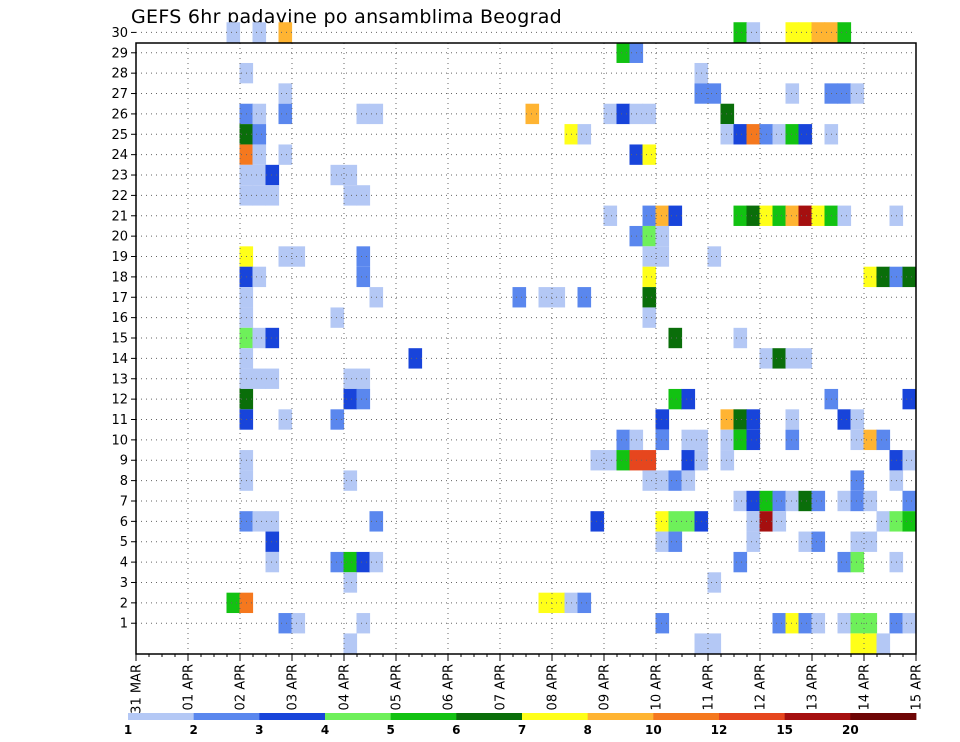 Image resolution: width=960 pixels, height=742 pixels. Describe the element at coordinates (605, 687) in the screenshot. I see `x-tick-label: 09 APR` at that location.